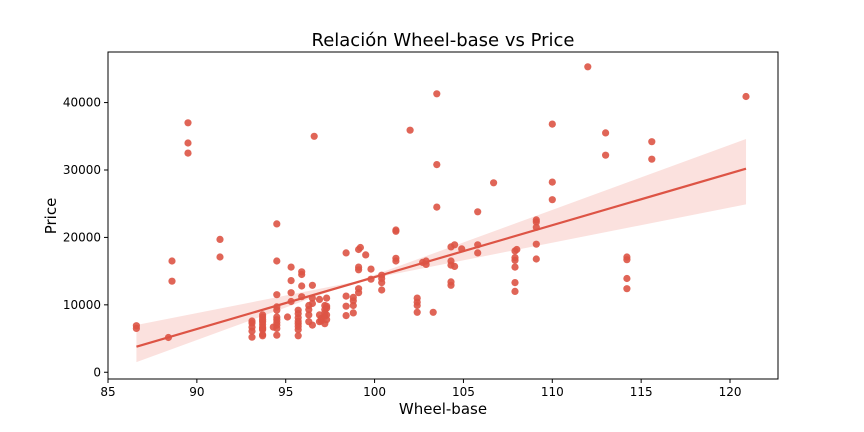 The width and height of the screenshot is (864, 432). I want to click on y-tick-label: 0, so click(97, 372).